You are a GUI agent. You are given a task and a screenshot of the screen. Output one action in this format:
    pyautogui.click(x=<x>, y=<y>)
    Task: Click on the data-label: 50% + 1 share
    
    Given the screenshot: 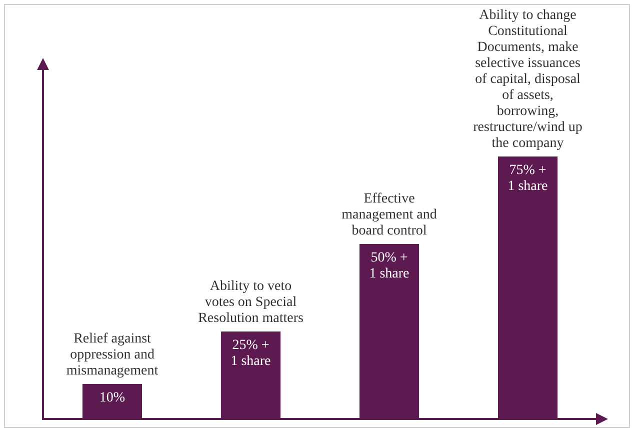 What is the action you would take?
    pyautogui.click(x=389, y=266)
    